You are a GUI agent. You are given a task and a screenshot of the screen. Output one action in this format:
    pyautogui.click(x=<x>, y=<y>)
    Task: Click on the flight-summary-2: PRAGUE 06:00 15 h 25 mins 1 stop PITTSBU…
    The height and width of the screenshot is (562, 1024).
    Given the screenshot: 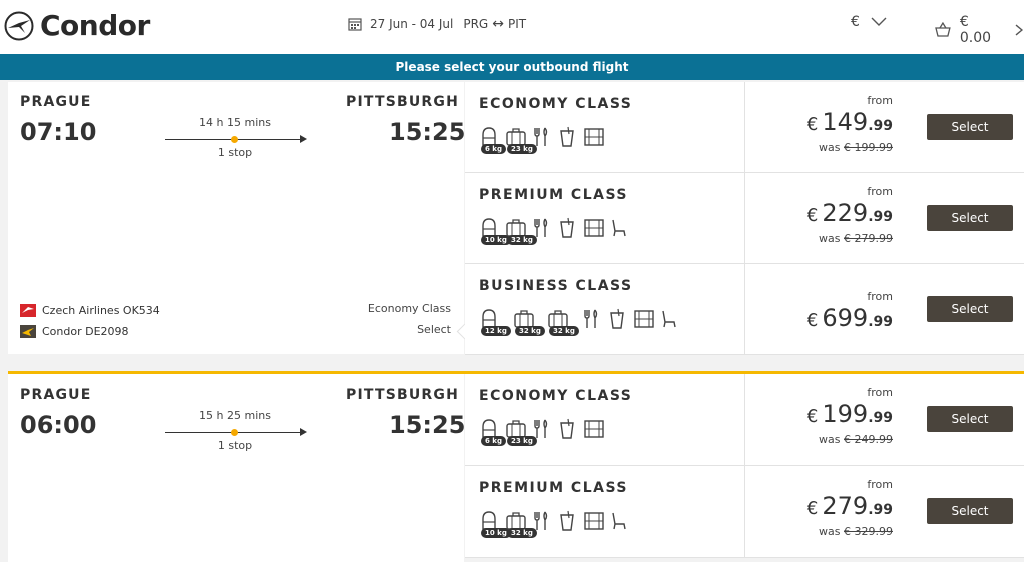 What is the action you would take?
    pyautogui.click(x=236, y=468)
    